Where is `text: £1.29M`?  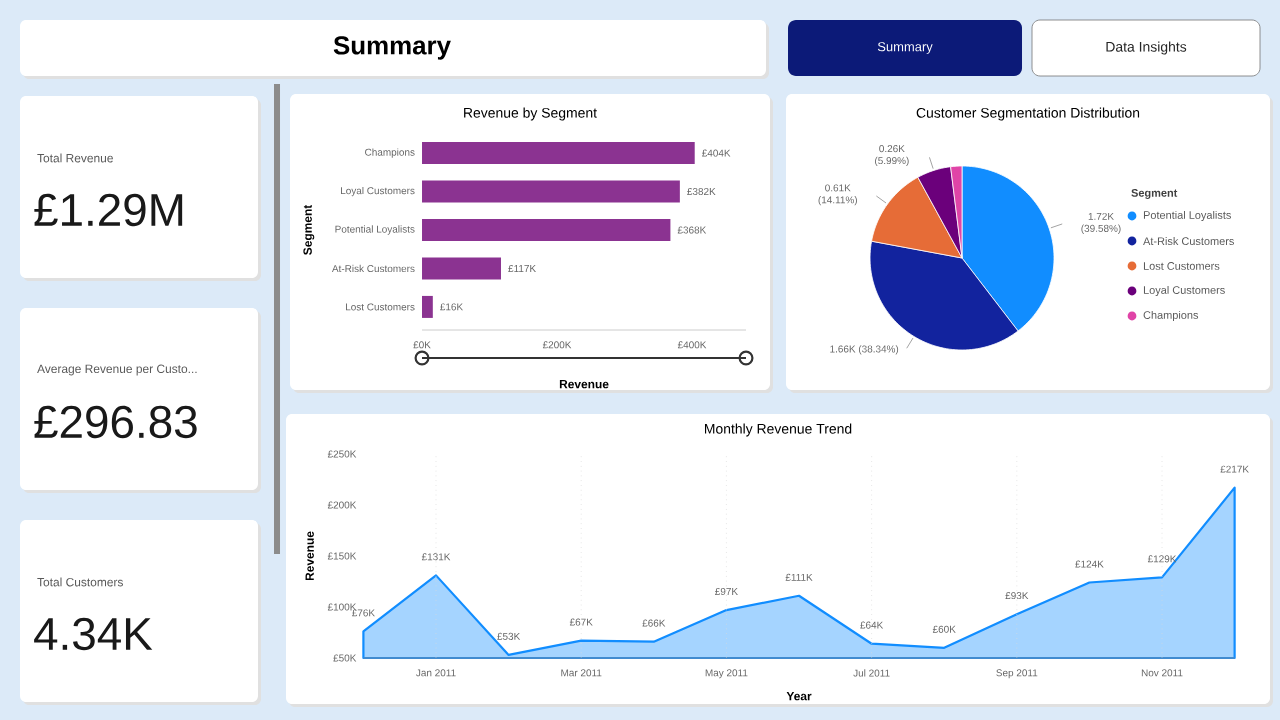
text: £1.29M is located at coordinates (108, 210).